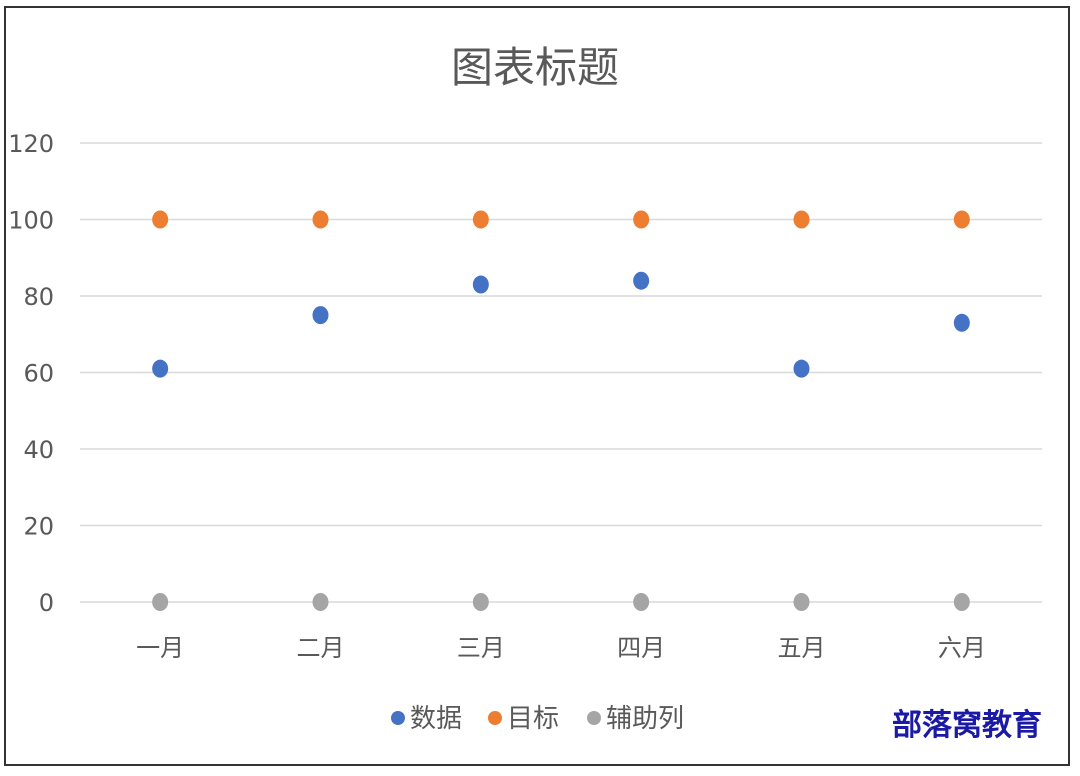  I want to click on y-axis-ticks: 0 20 40 60 80 100 120, so click(31, 373).